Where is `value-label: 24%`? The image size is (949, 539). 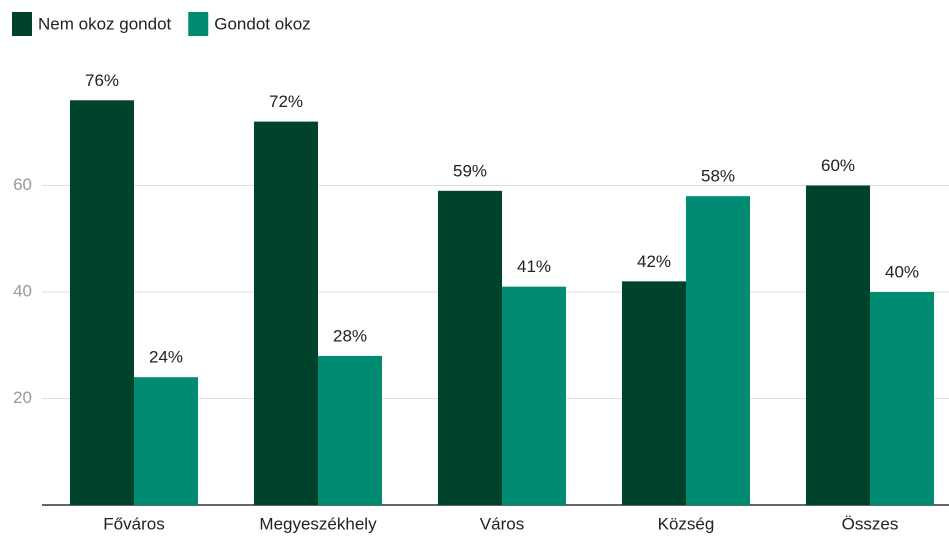 value-label: 24% is located at coordinates (166, 357).